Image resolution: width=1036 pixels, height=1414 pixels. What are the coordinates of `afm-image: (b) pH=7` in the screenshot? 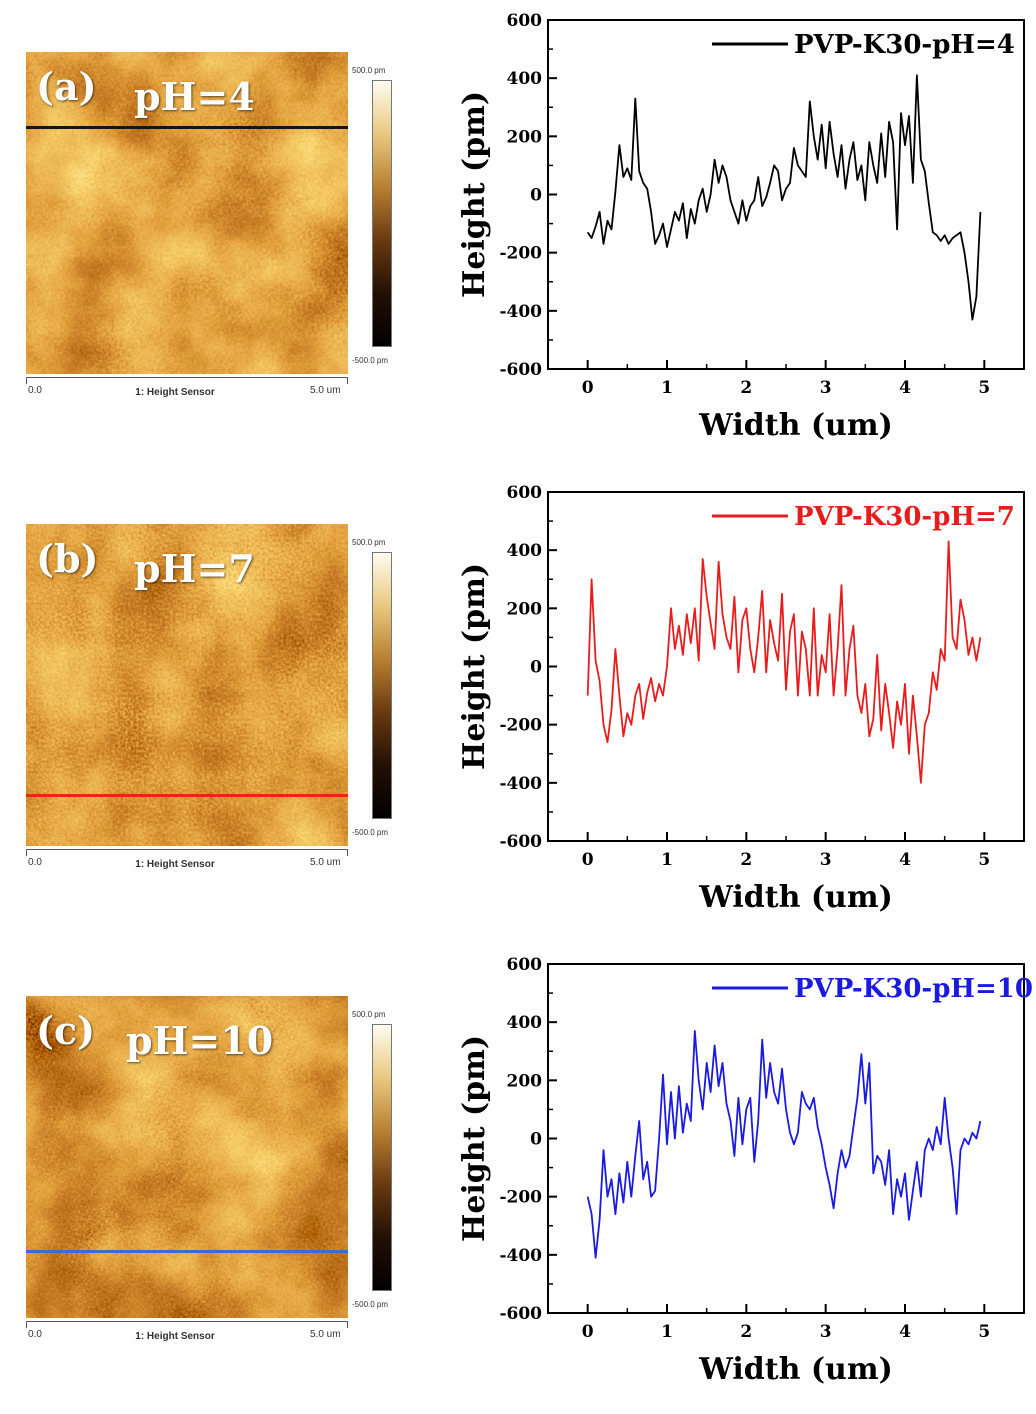 It's located at (187, 685).